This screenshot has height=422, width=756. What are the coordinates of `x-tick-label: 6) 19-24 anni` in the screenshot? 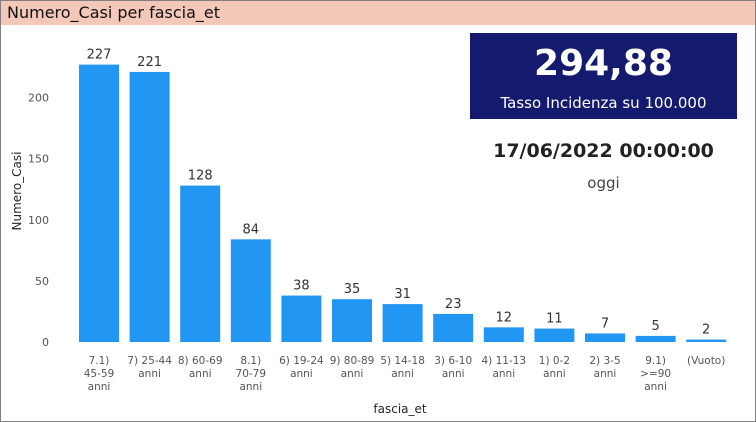 It's located at (301, 367).